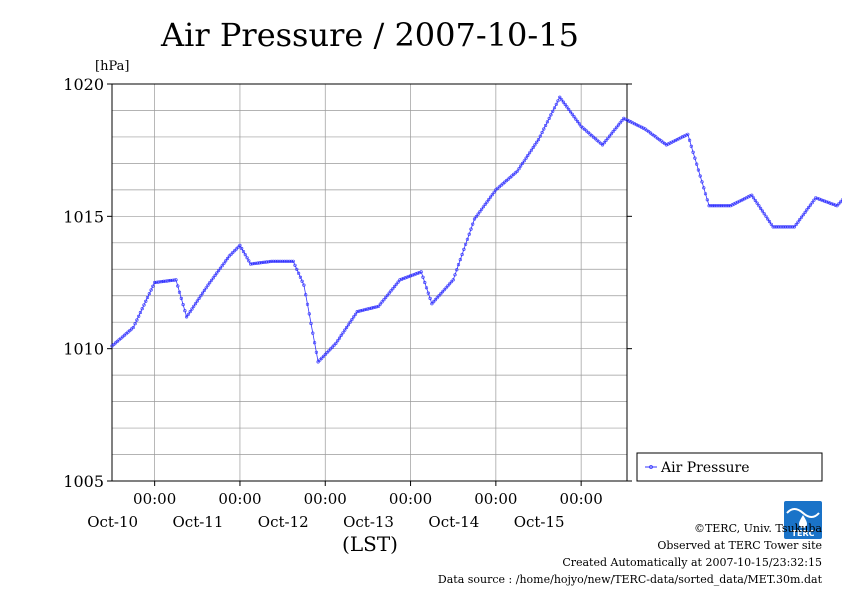 This screenshot has width=842, height=595. What do you see at coordinates (83, 349) in the screenshot?
I see `y-tick-label: 1010` at bounding box center [83, 349].